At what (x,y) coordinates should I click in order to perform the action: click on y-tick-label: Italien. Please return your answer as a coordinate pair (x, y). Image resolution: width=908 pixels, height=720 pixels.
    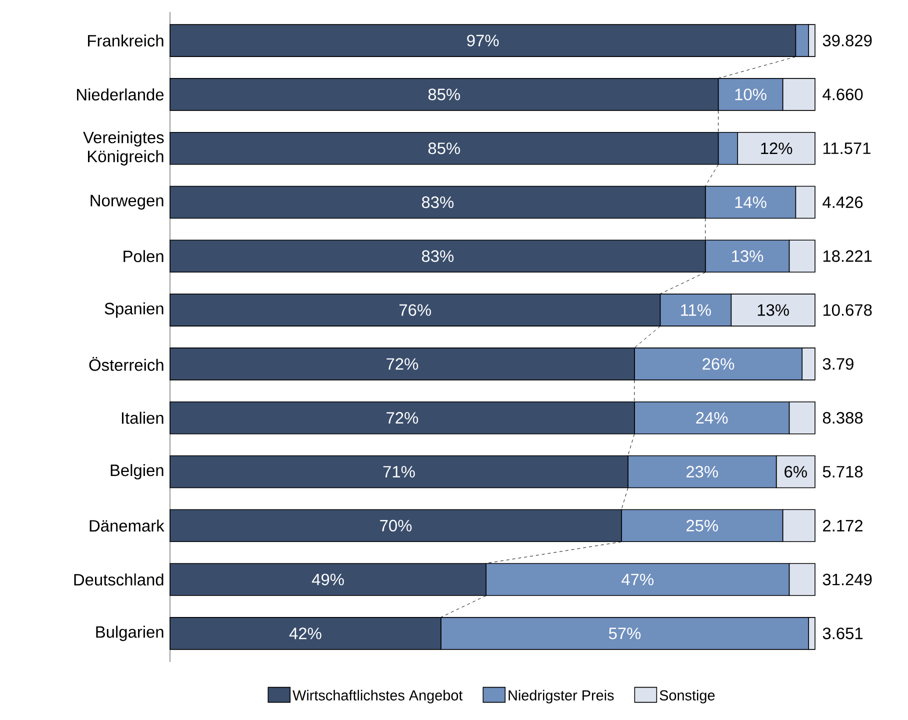
    Looking at the image, I should click on (143, 418).